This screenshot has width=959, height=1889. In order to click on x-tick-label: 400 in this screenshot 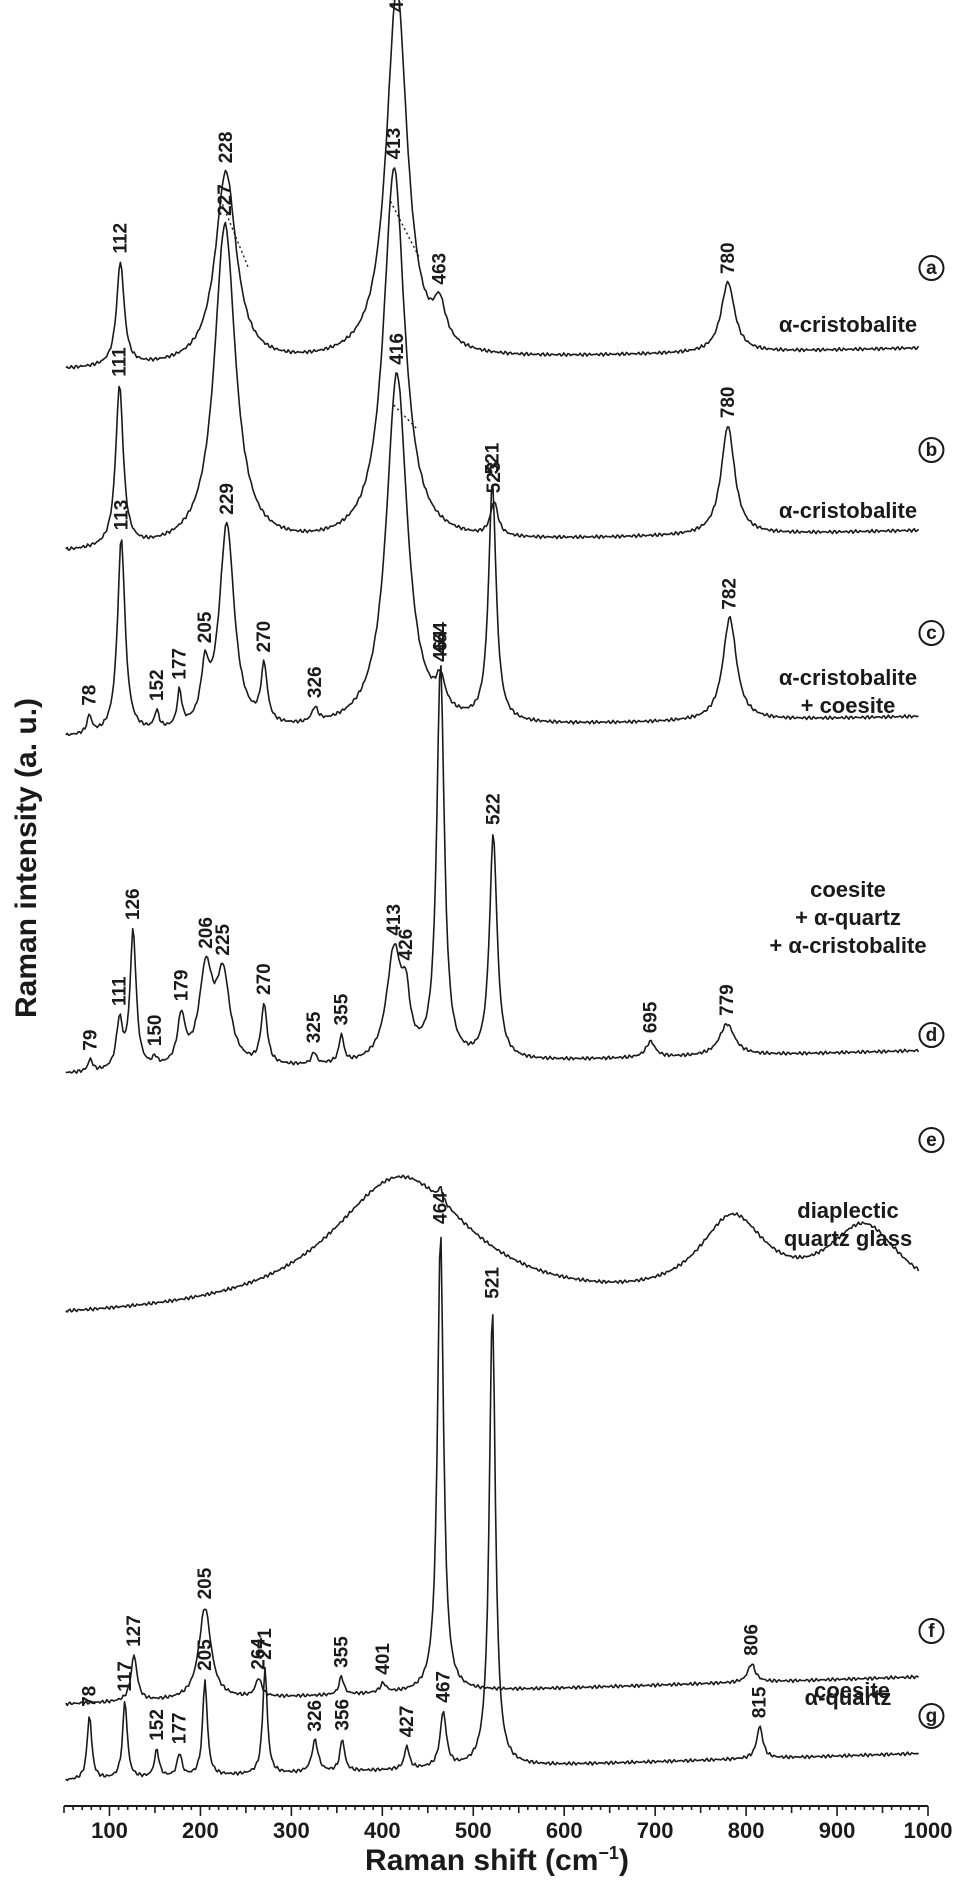, I will do `click(382, 1830)`.